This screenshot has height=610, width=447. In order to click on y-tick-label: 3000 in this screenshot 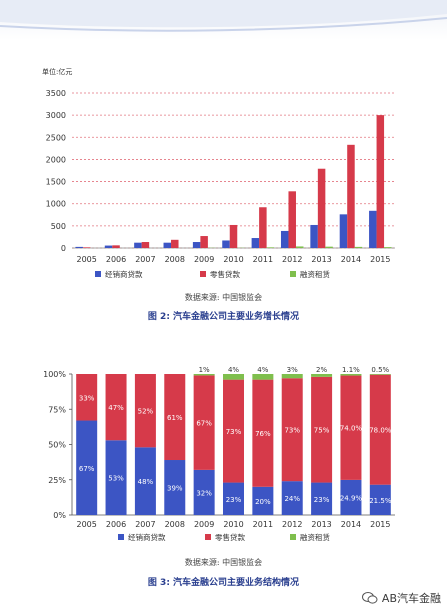, I will do `click(56, 115)`.